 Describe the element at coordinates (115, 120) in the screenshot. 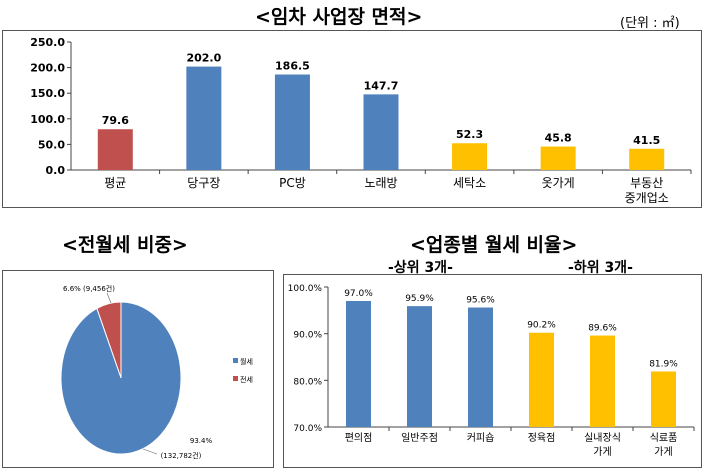

I see `area-value-label: 79.6` at that location.